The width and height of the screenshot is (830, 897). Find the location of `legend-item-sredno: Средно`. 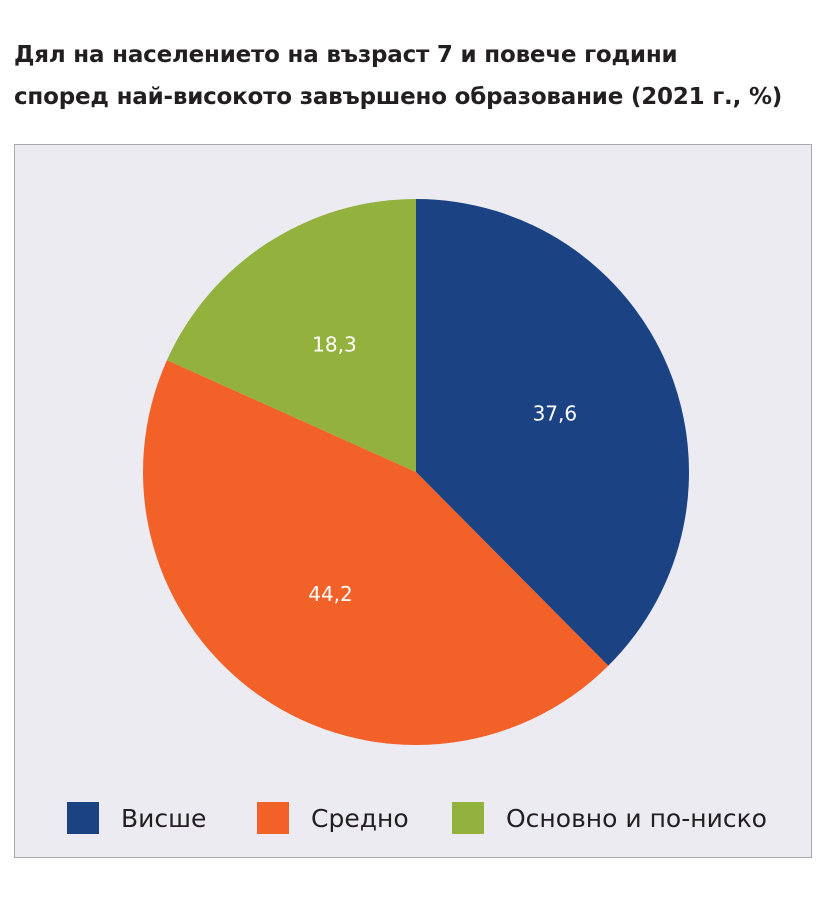

legend-item-sredno: Средно is located at coordinates (333, 818).